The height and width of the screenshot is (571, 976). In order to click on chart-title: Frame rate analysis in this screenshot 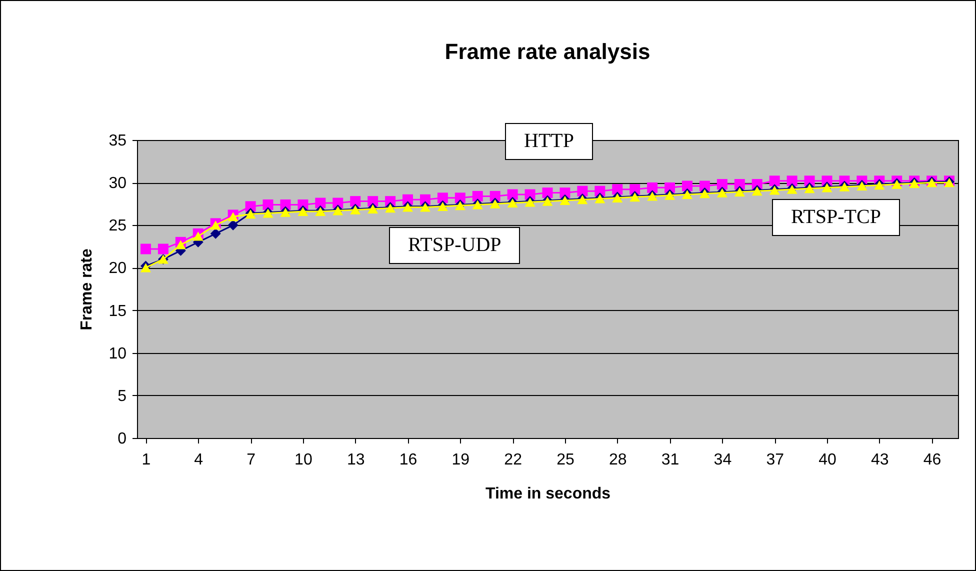, I will do `click(547, 51)`.